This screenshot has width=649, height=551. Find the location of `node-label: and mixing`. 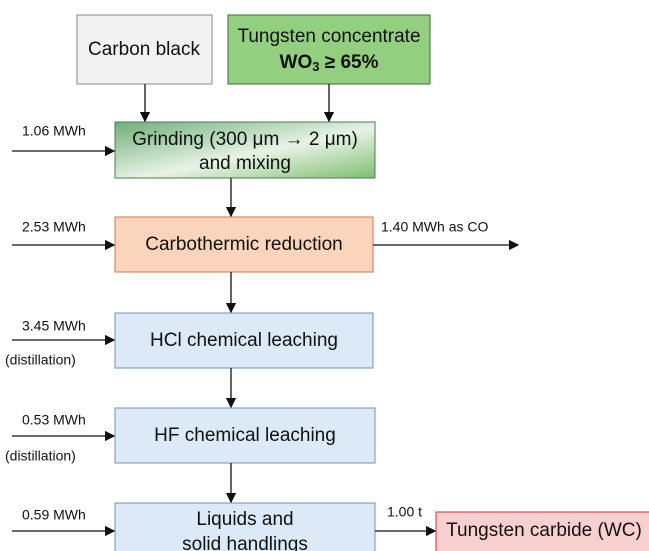

node-label: and mixing is located at coordinates (245, 163).